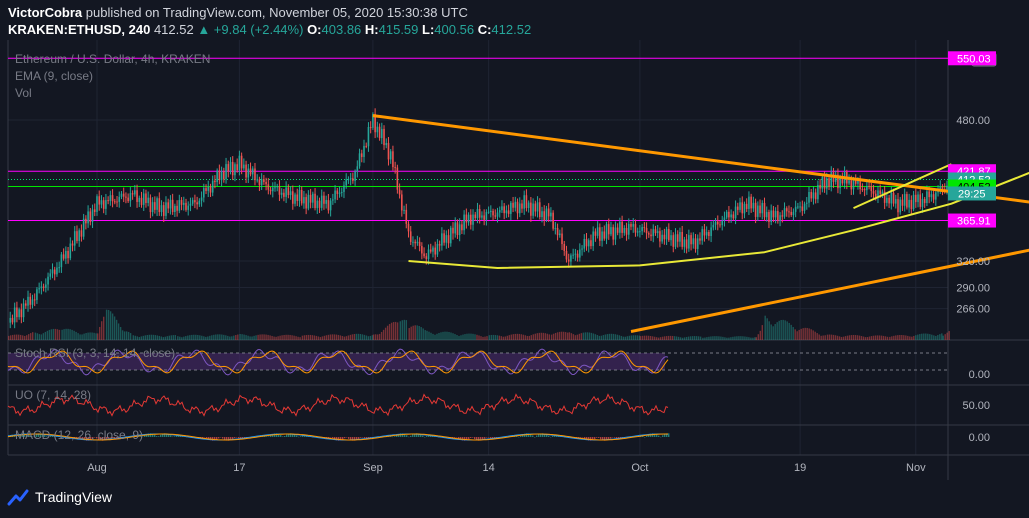 The height and width of the screenshot is (518, 1029). Describe the element at coordinates (45, 12) in the screenshot. I see `author-name: VictorCobra` at that location.